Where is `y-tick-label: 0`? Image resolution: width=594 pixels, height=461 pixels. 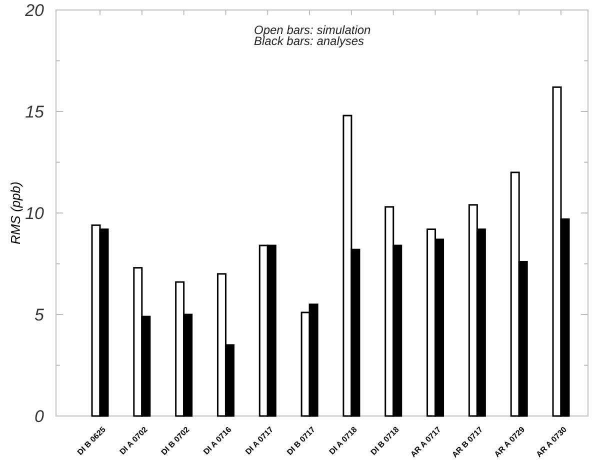 y-tick-label: 0 is located at coordinates (39, 416).